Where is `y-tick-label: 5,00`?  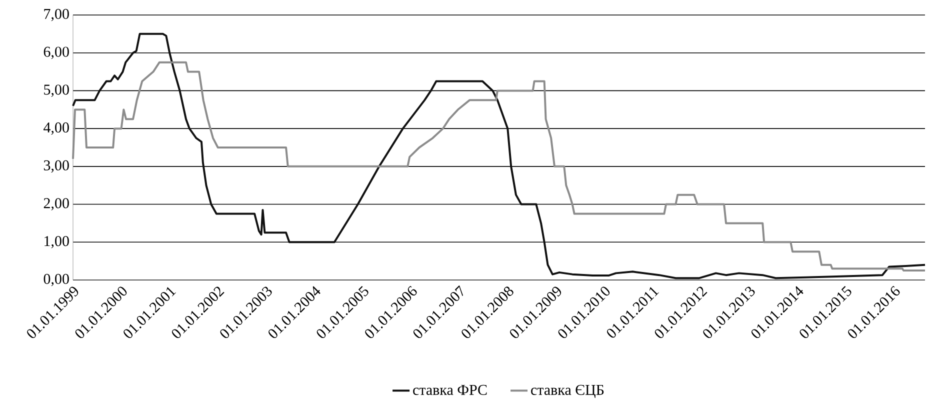 y-tick-label: 5,00 is located at coordinates (56, 90).